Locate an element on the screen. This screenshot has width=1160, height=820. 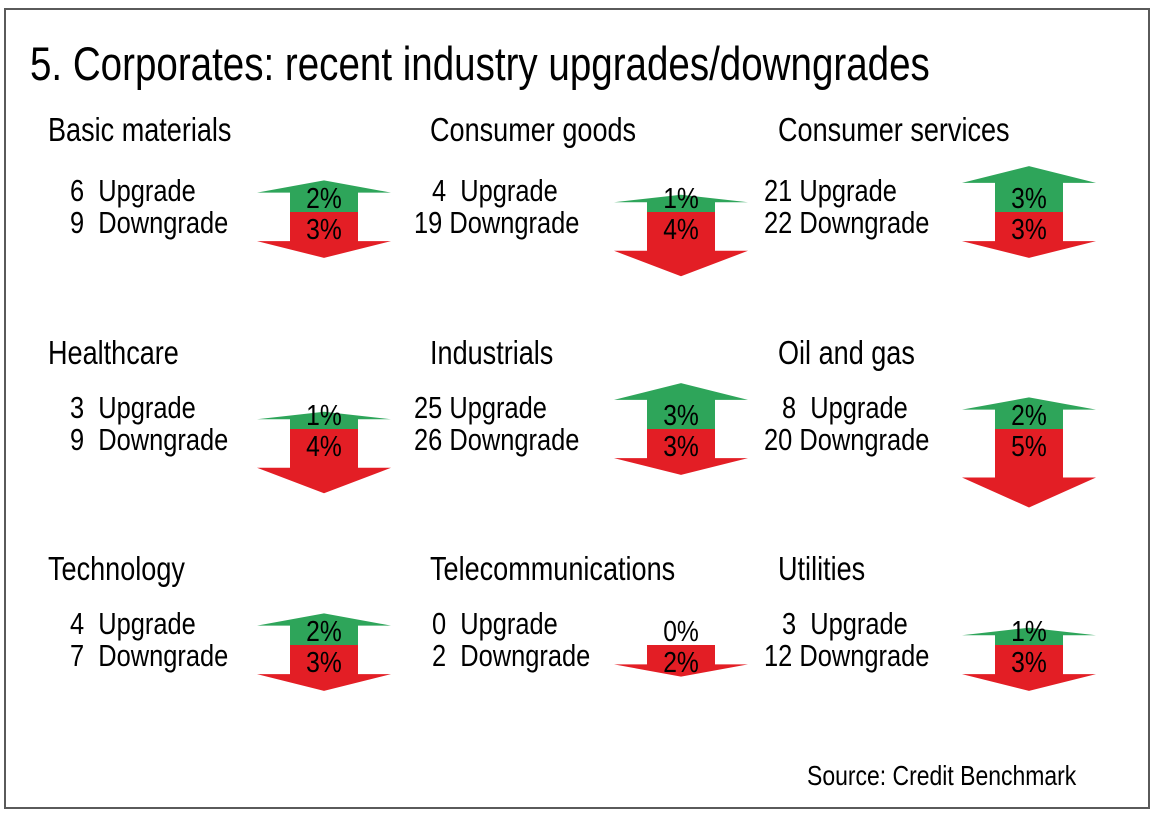
upgrade-line-healthcare: 3 Upgrade is located at coordinates (146, 408).